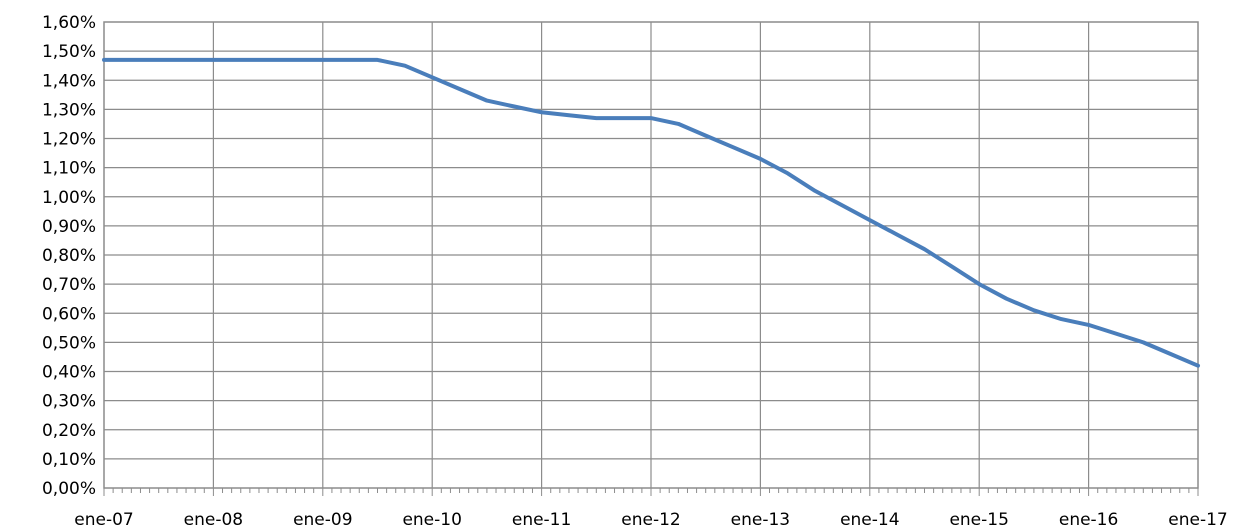  Describe the element at coordinates (69, 343) in the screenshot. I see `y-tick-label: 0,50%` at that location.